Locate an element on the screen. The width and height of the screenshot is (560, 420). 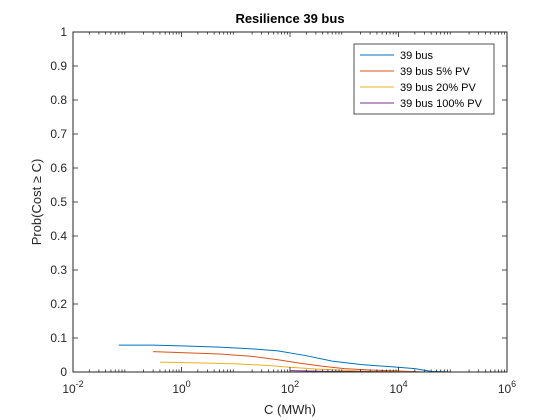
y-tick-label: 0.7 is located at coordinates (58, 134).